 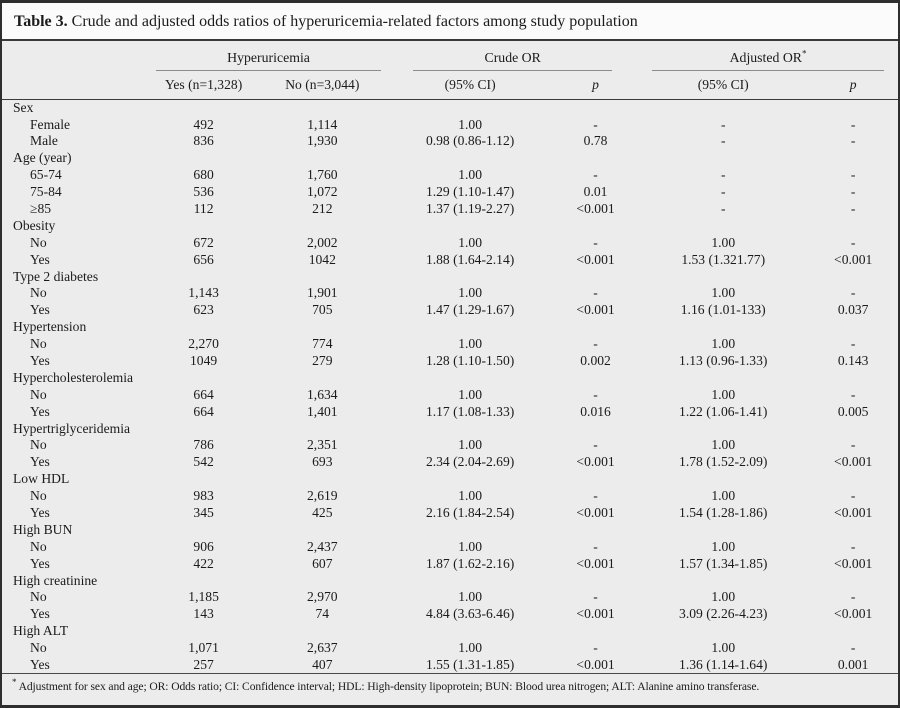 What do you see at coordinates (853, 85) in the screenshot?
I see `subheader-adjusted-p: p` at bounding box center [853, 85].